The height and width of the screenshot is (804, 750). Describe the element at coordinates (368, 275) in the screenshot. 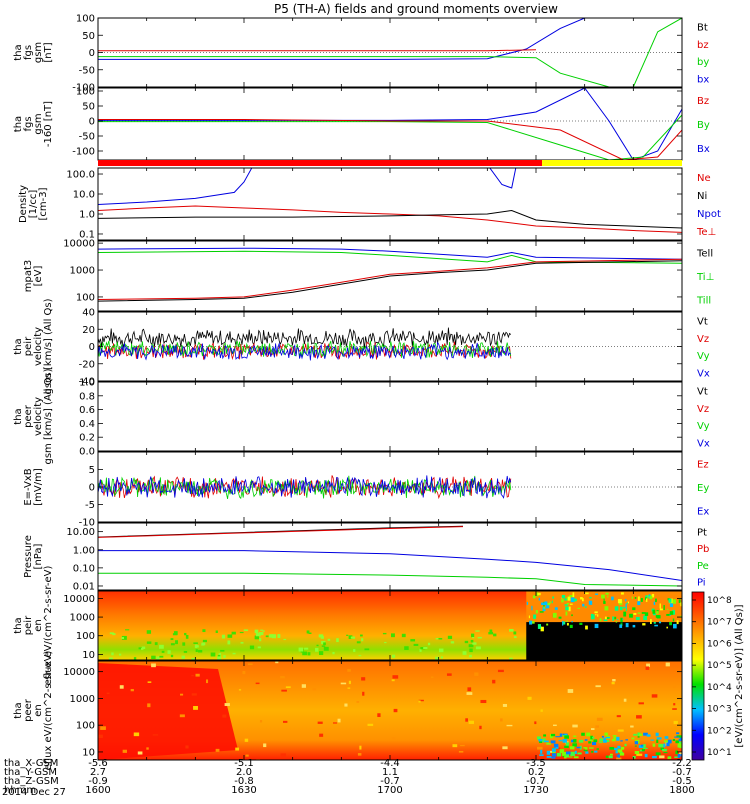

I see `panel-4: 10000 1000 100 mpat3 [eV] Tell Ti⊥ Till` at that location.